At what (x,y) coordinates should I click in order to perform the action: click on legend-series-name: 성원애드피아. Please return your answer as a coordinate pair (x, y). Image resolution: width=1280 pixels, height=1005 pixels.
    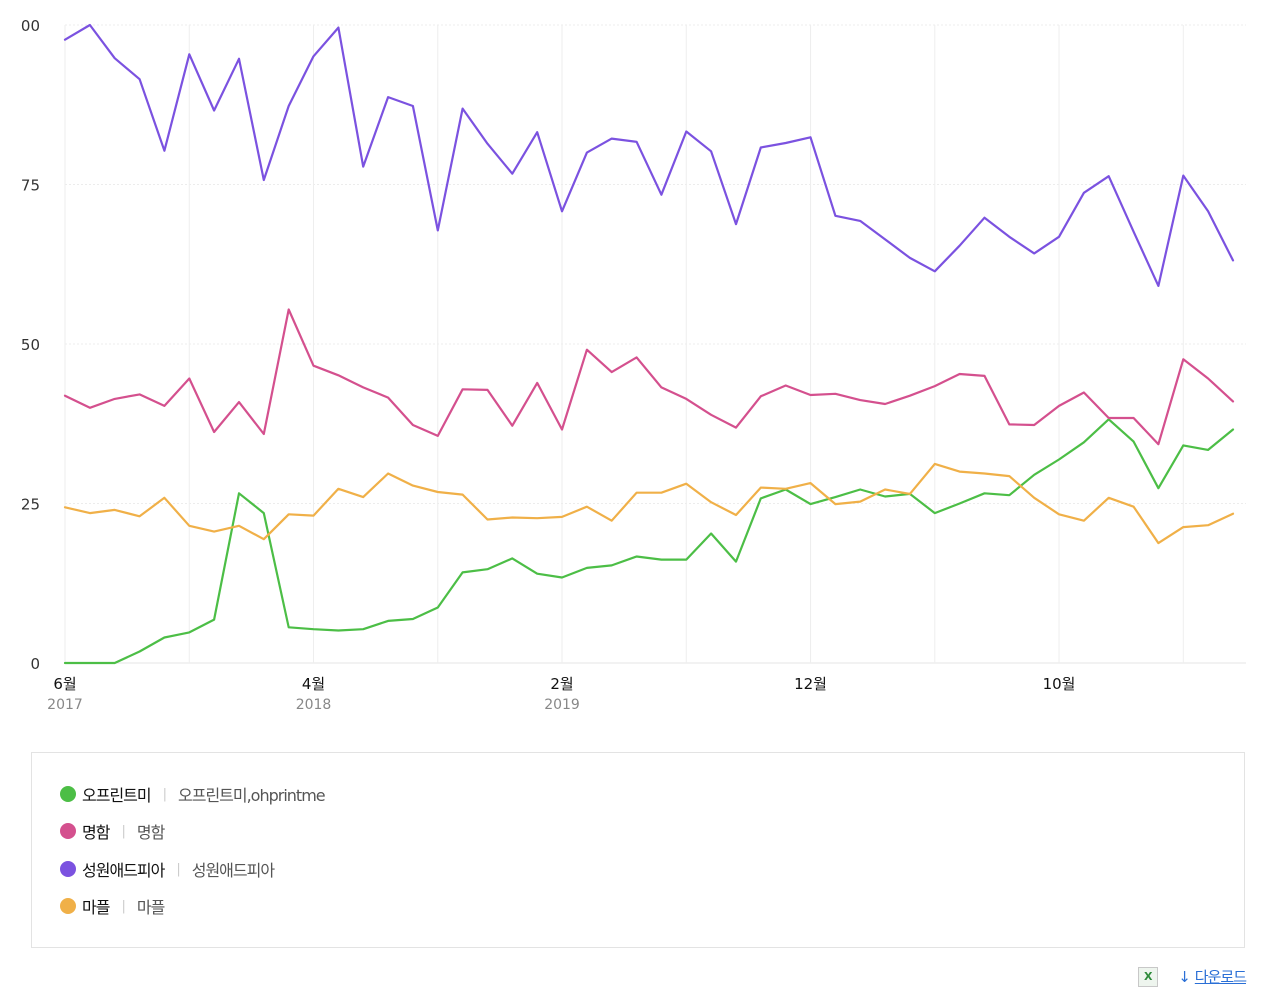
    Looking at the image, I should click on (123, 870).